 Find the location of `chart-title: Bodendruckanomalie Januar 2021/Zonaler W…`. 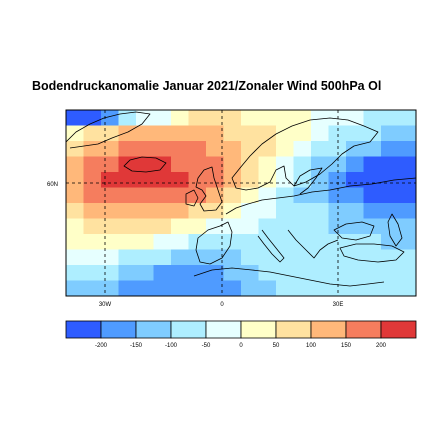

chart-title: Bodendruckanomalie Januar 2021/Zonaler W… is located at coordinates (206, 86).